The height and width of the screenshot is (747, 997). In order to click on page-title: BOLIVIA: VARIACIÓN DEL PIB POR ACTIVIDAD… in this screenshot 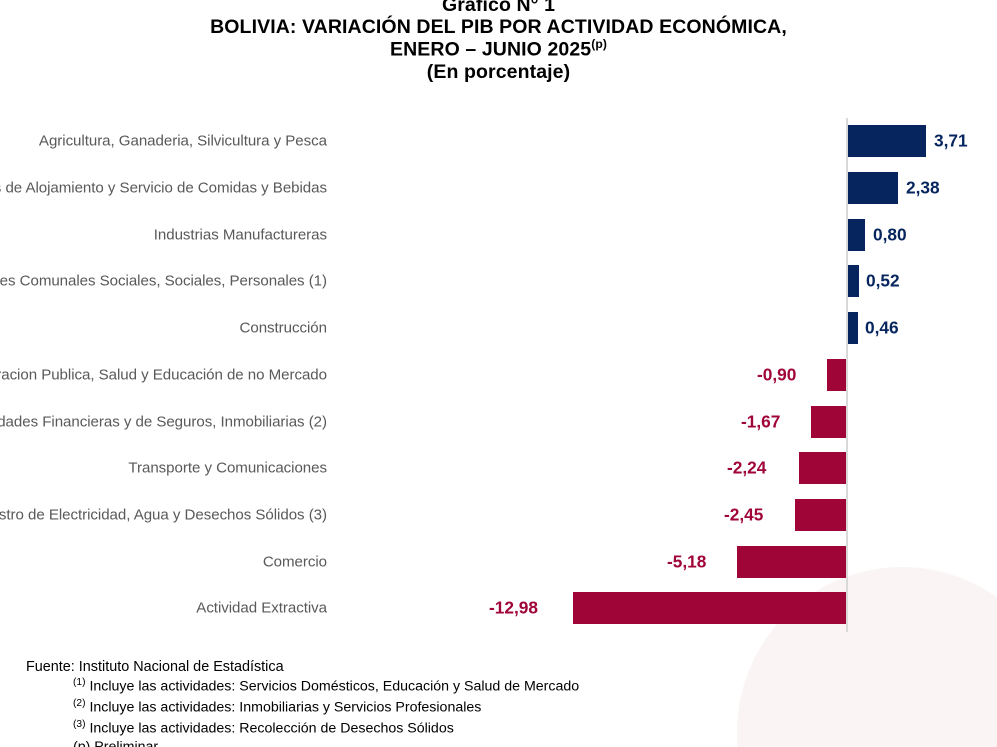, I will do `click(498, 27)`.